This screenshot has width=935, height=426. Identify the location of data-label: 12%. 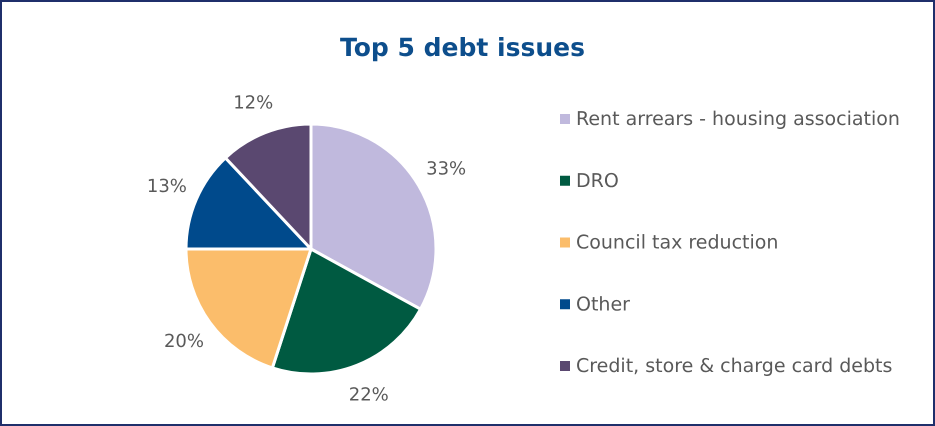
(253, 103).